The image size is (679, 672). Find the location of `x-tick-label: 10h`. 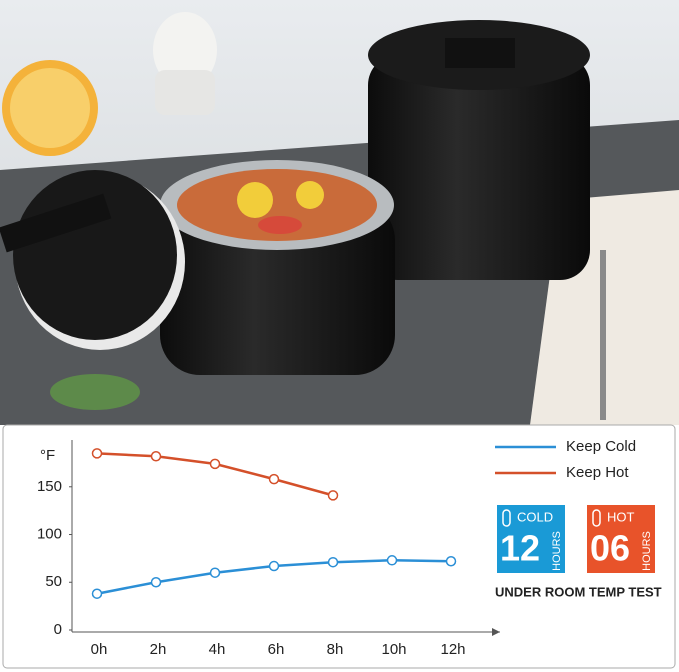

x-tick-label: 10h is located at coordinates (393, 649).